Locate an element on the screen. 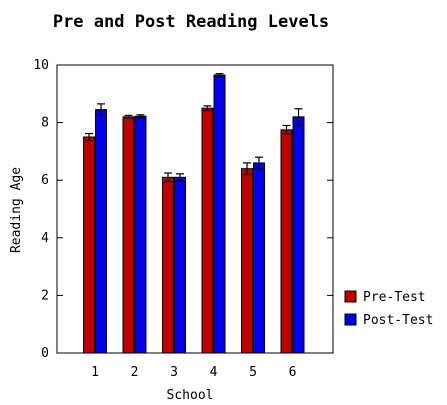 This screenshot has height=405, width=447. x-tick-label: 4 is located at coordinates (214, 372).